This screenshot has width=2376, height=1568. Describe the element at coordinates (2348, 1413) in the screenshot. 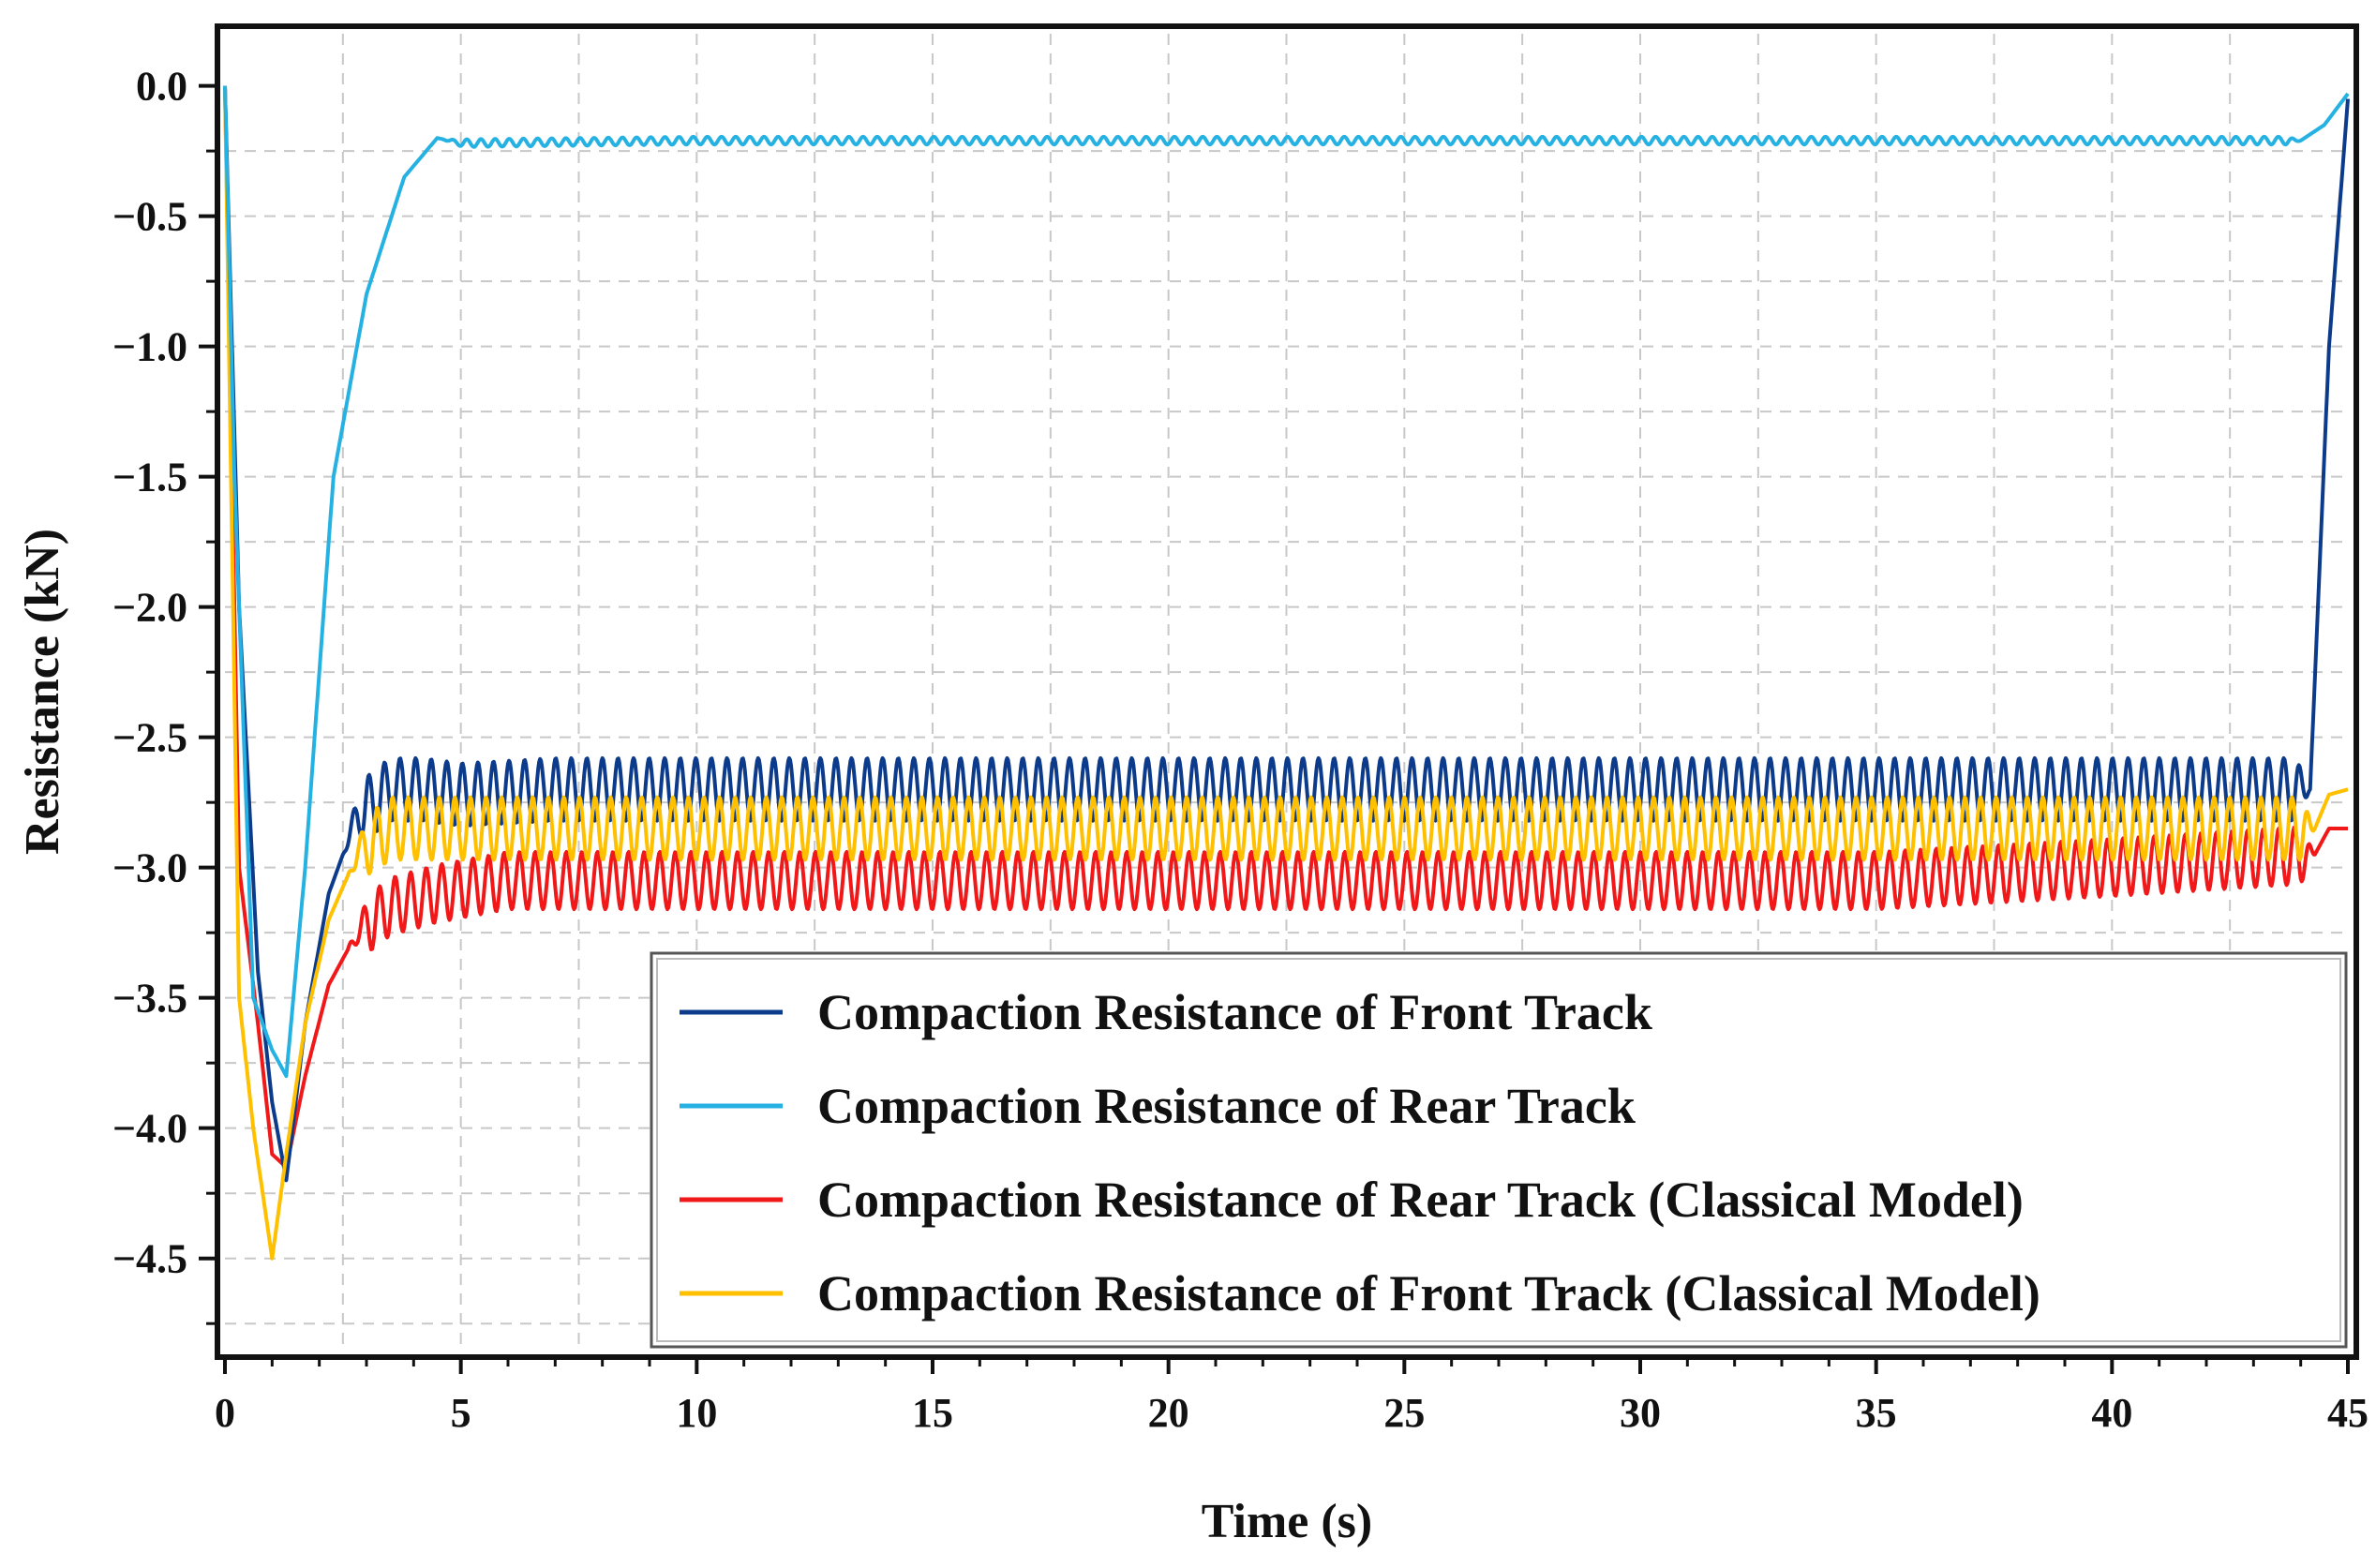

I see `x-tick-label: 45` at that location.